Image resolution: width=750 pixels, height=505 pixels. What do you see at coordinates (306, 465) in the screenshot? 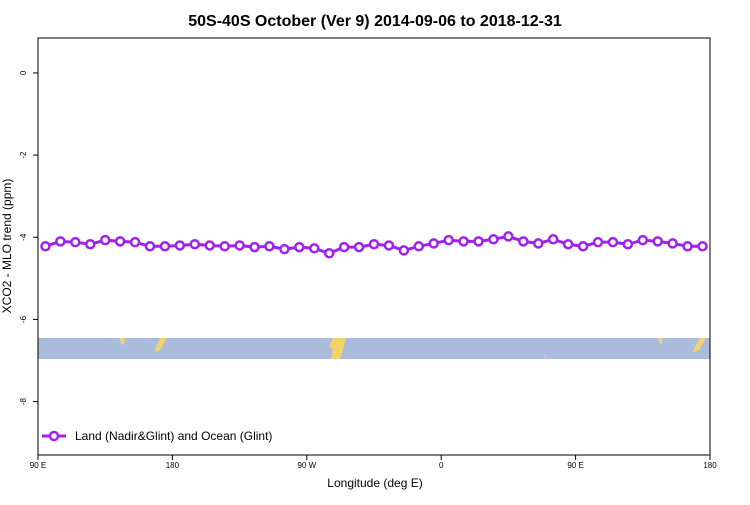
I see `x-tick-label: 90 W` at bounding box center [306, 465].